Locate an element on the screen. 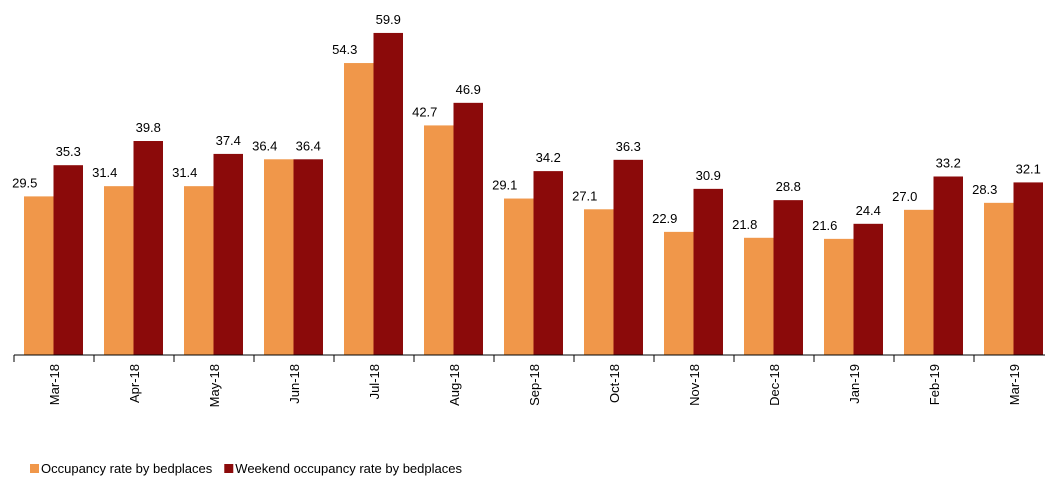 The image size is (1045, 482). value-label: 42.7 is located at coordinates (424, 111).